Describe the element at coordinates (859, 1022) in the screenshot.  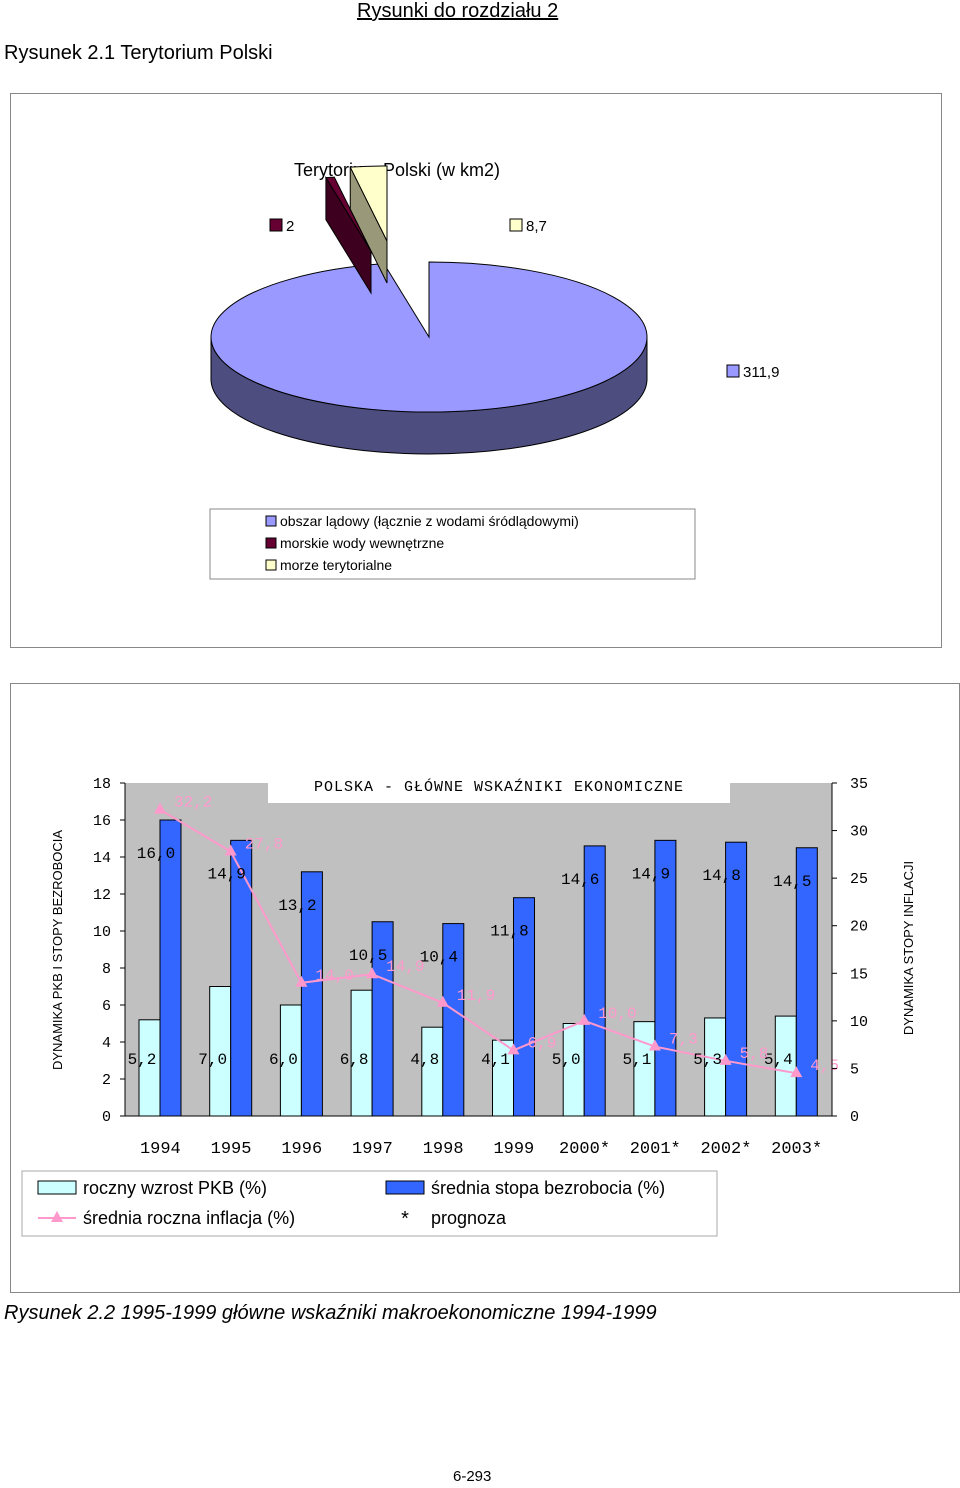
I see `y-tick-label-right: 10` at that location.